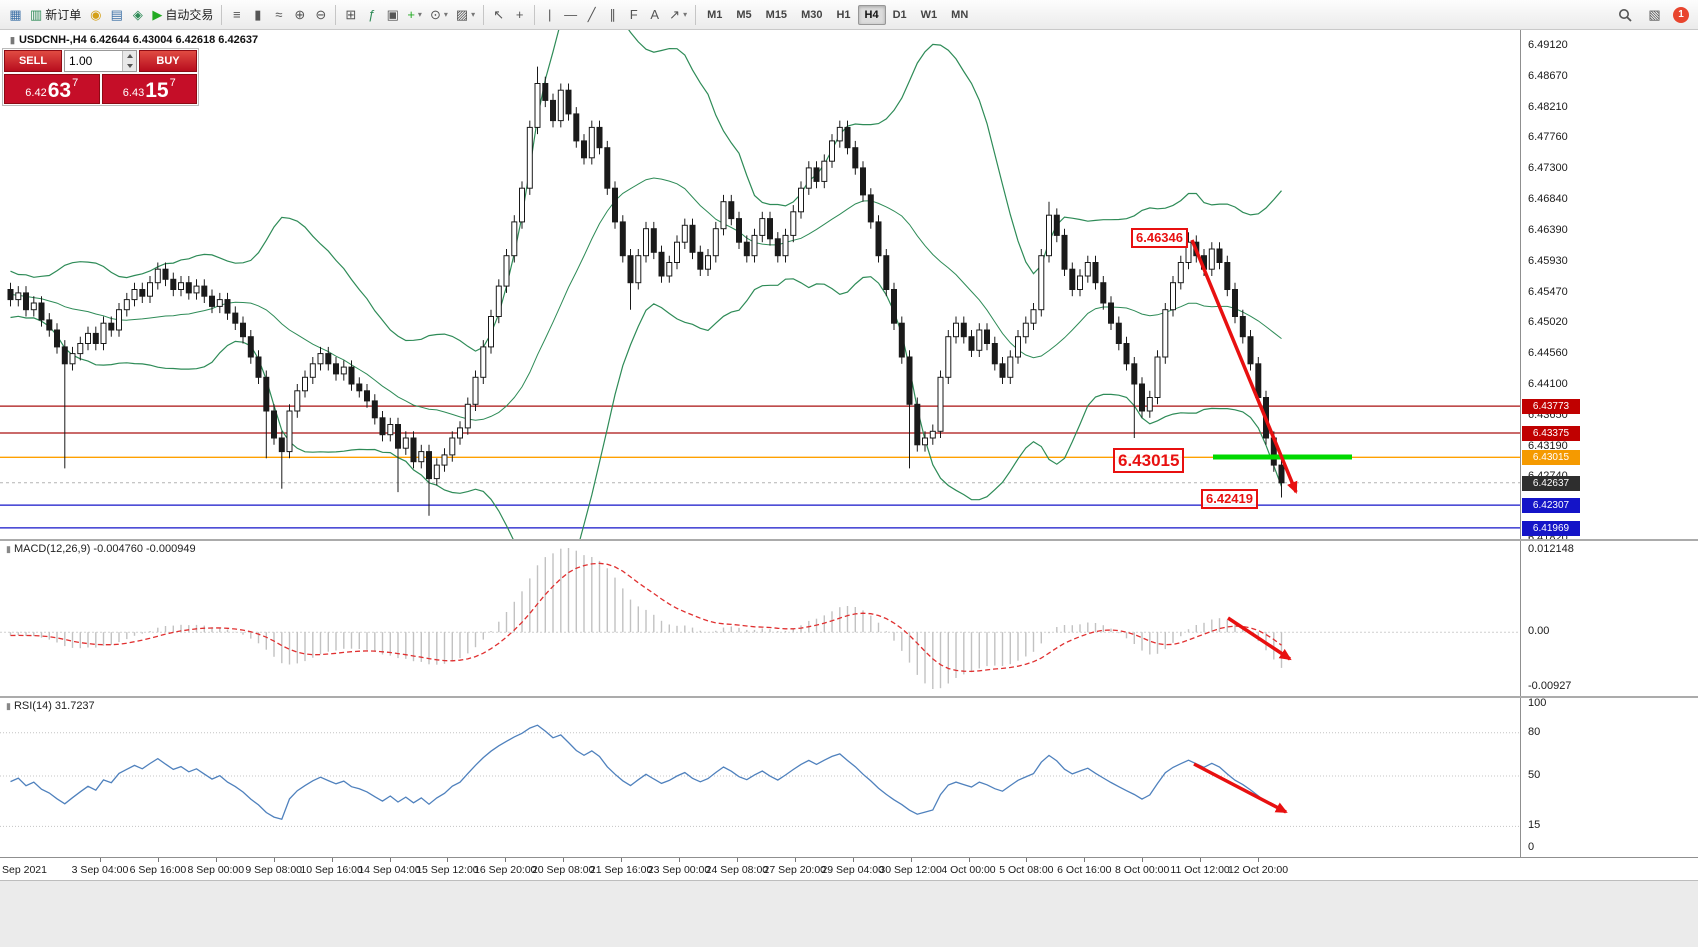  Describe the element at coordinates (168, 61) in the screenshot. I see `buy-button: BUY` at that location.